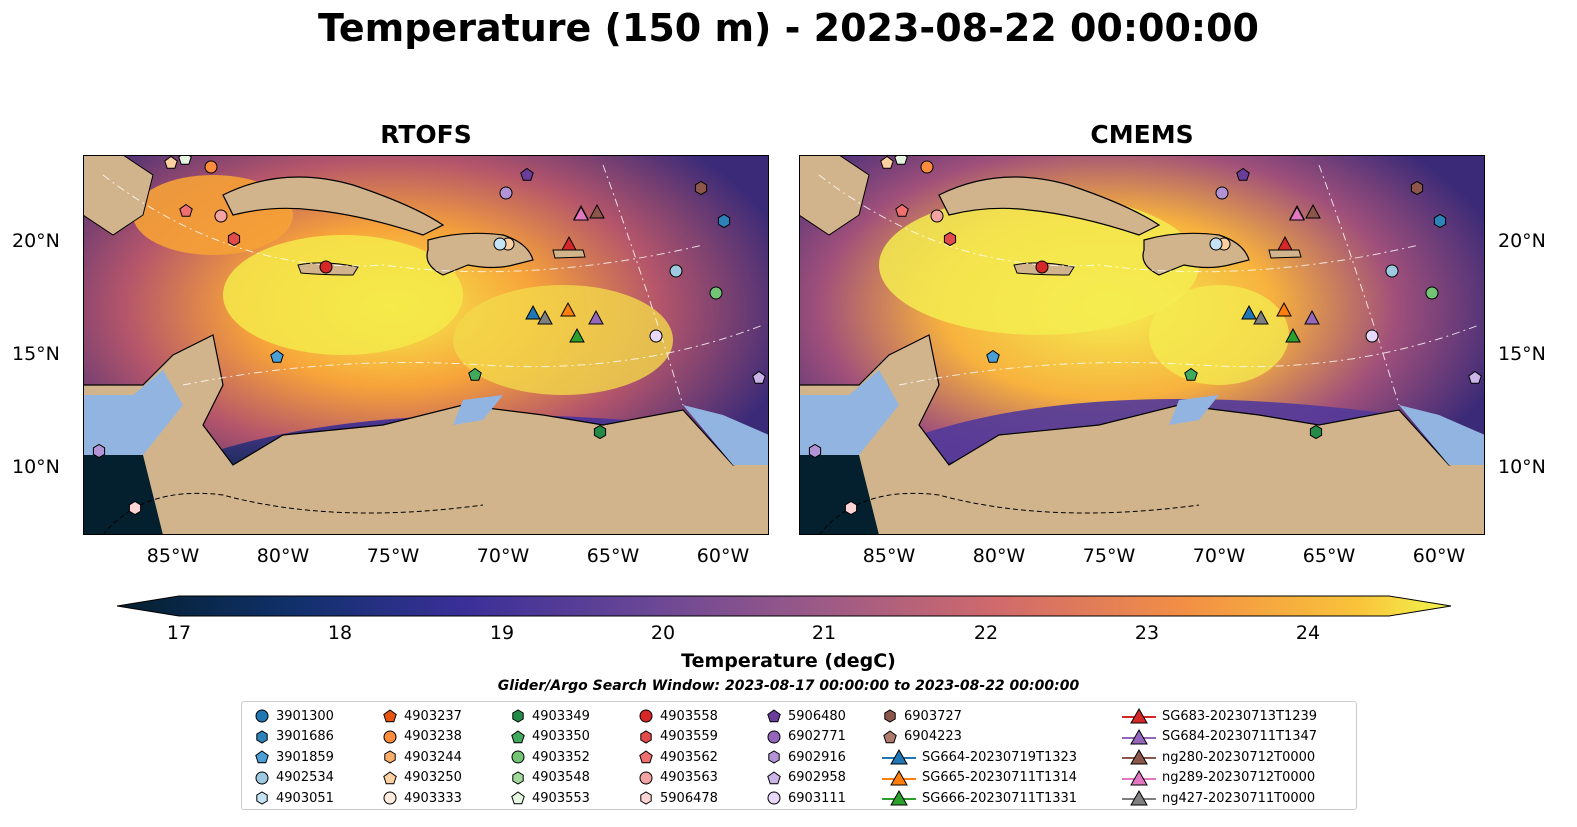  Describe the element at coordinates (1000, 798) in the screenshot. I see `legend-item-label: SG666-20230711T1331` at that location.